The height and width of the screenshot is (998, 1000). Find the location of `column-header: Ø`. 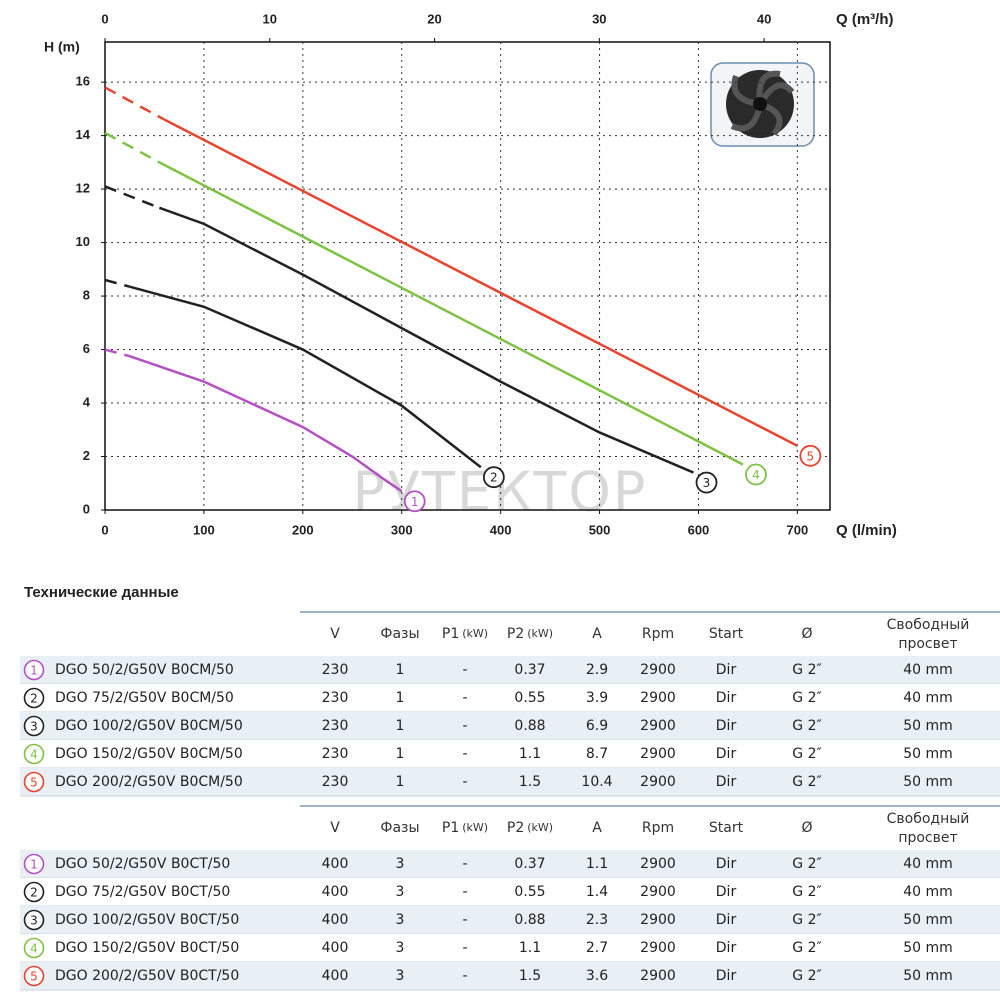

column-header: Ø is located at coordinates (806, 634).